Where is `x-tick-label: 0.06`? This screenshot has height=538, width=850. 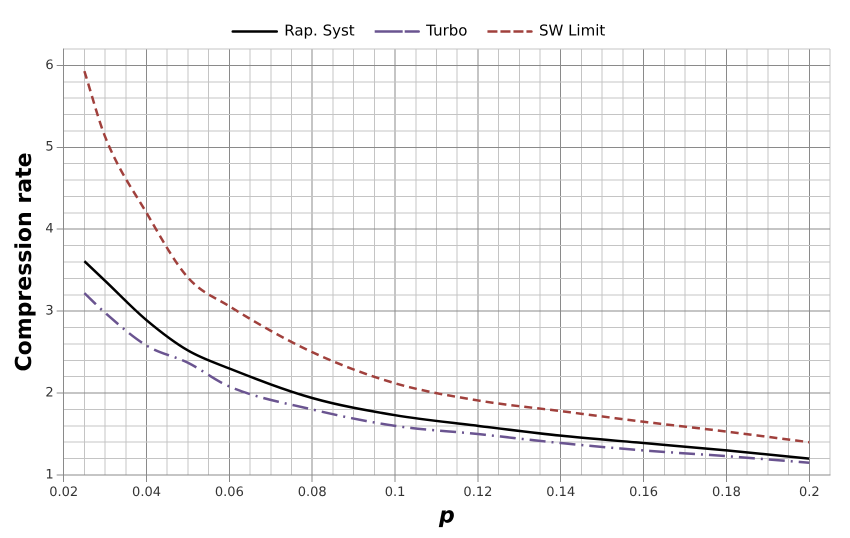
x-tick-label: 0.06 is located at coordinates (229, 492).